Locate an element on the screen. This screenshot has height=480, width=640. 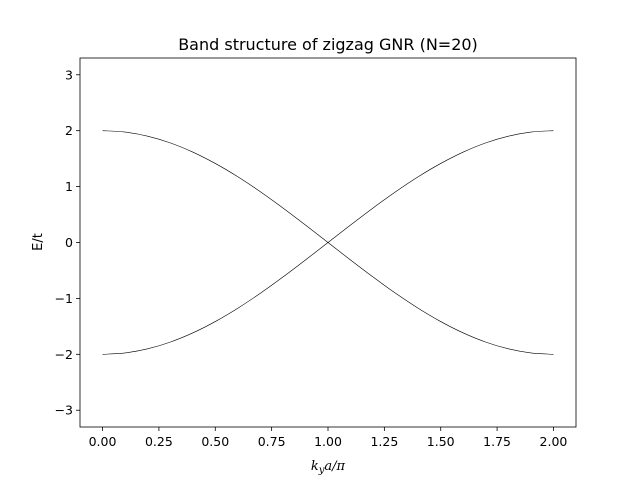
y-axis-label: E/t is located at coordinates (38, 242).